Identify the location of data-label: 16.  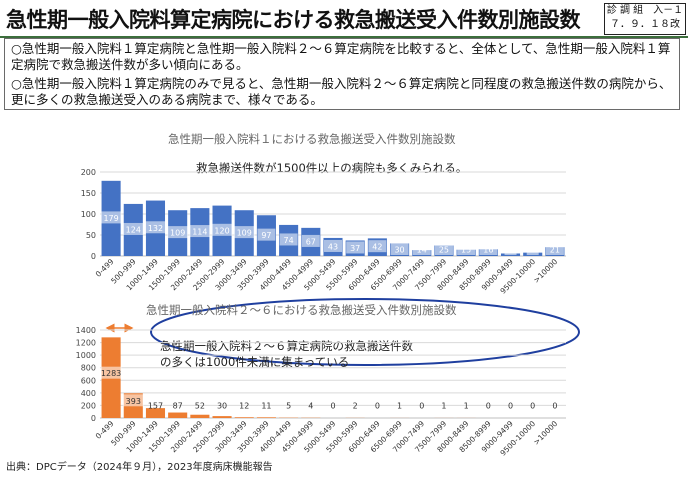
(488, 250).